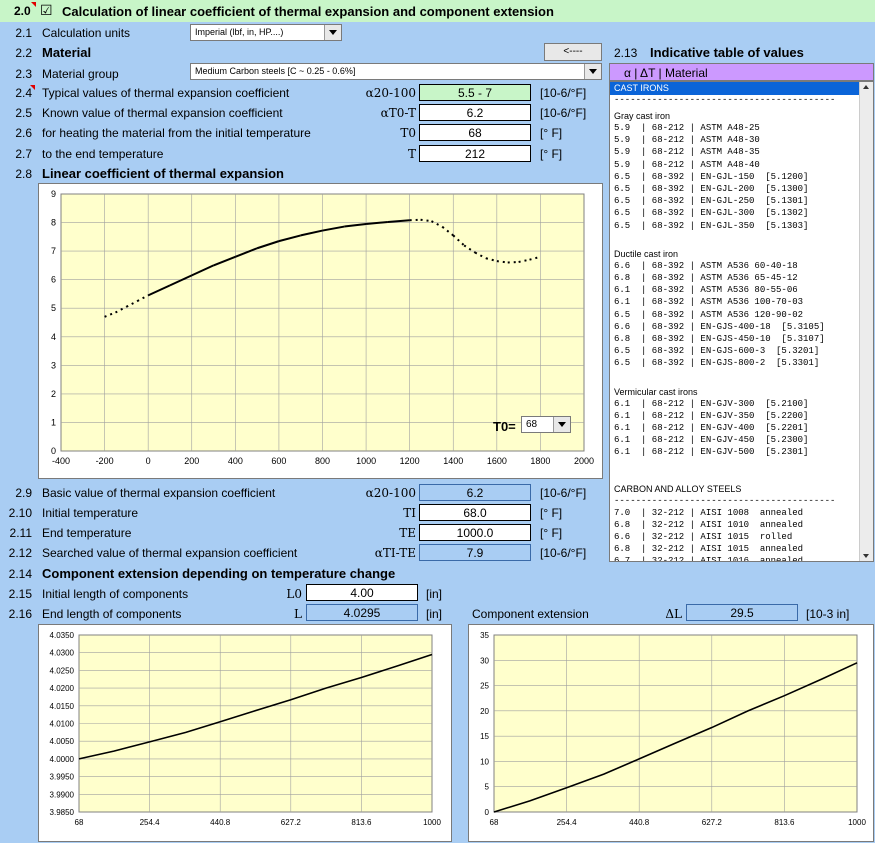 This screenshot has height=843, width=875. I want to click on t0-select: 68, so click(546, 424).